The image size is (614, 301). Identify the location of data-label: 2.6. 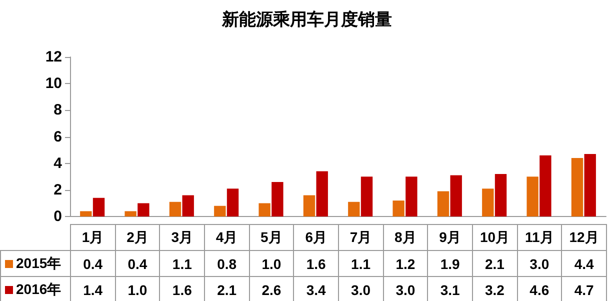
(271, 288).